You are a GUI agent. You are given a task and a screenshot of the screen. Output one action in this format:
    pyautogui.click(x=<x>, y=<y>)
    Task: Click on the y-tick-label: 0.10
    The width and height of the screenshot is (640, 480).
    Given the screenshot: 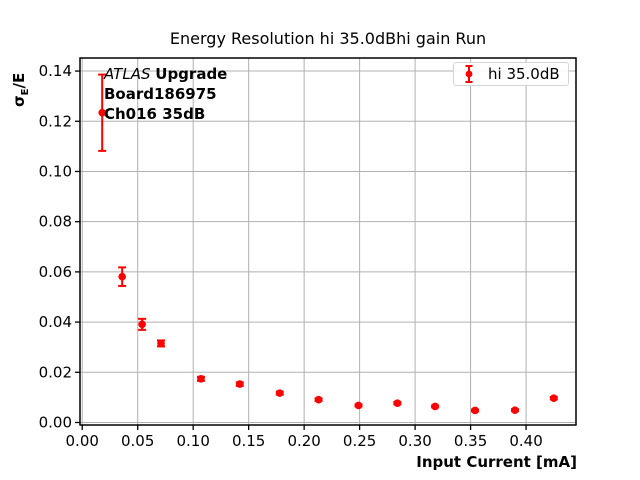 What is the action you would take?
    pyautogui.click(x=55, y=171)
    